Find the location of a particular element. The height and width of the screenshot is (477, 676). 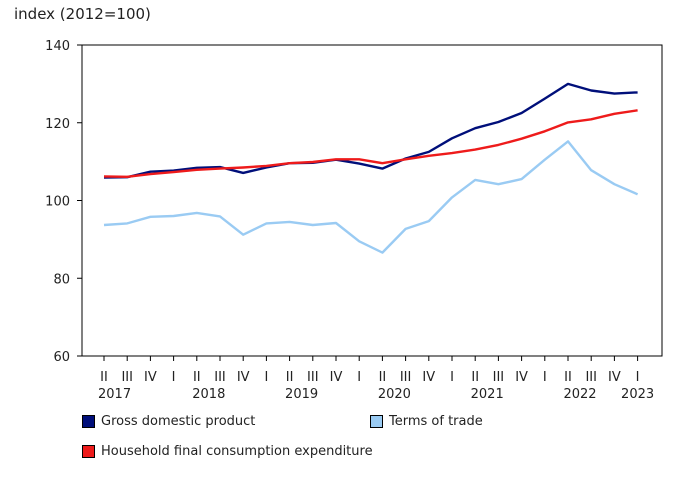

legend-item-household-consumption: Household final consumption expenditure is located at coordinates (227, 451).